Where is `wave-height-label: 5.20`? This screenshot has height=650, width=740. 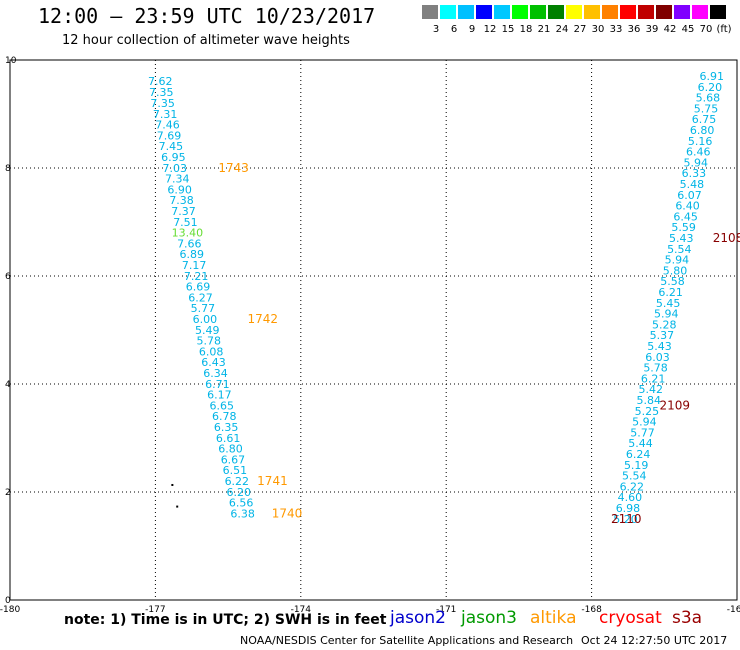 wave-height-label: 5.20 is located at coordinates (625, 519).